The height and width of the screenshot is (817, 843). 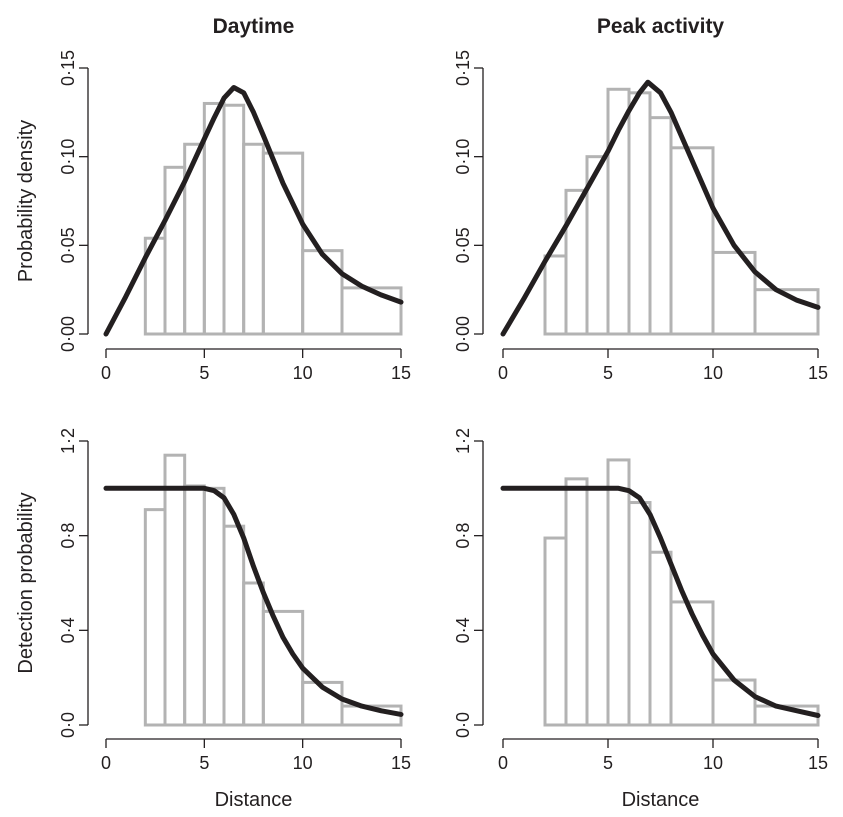 What do you see at coordinates (26, 201) in the screenshot?
I see `y-axis-label: Probability density` at bounding box center [26, 201].